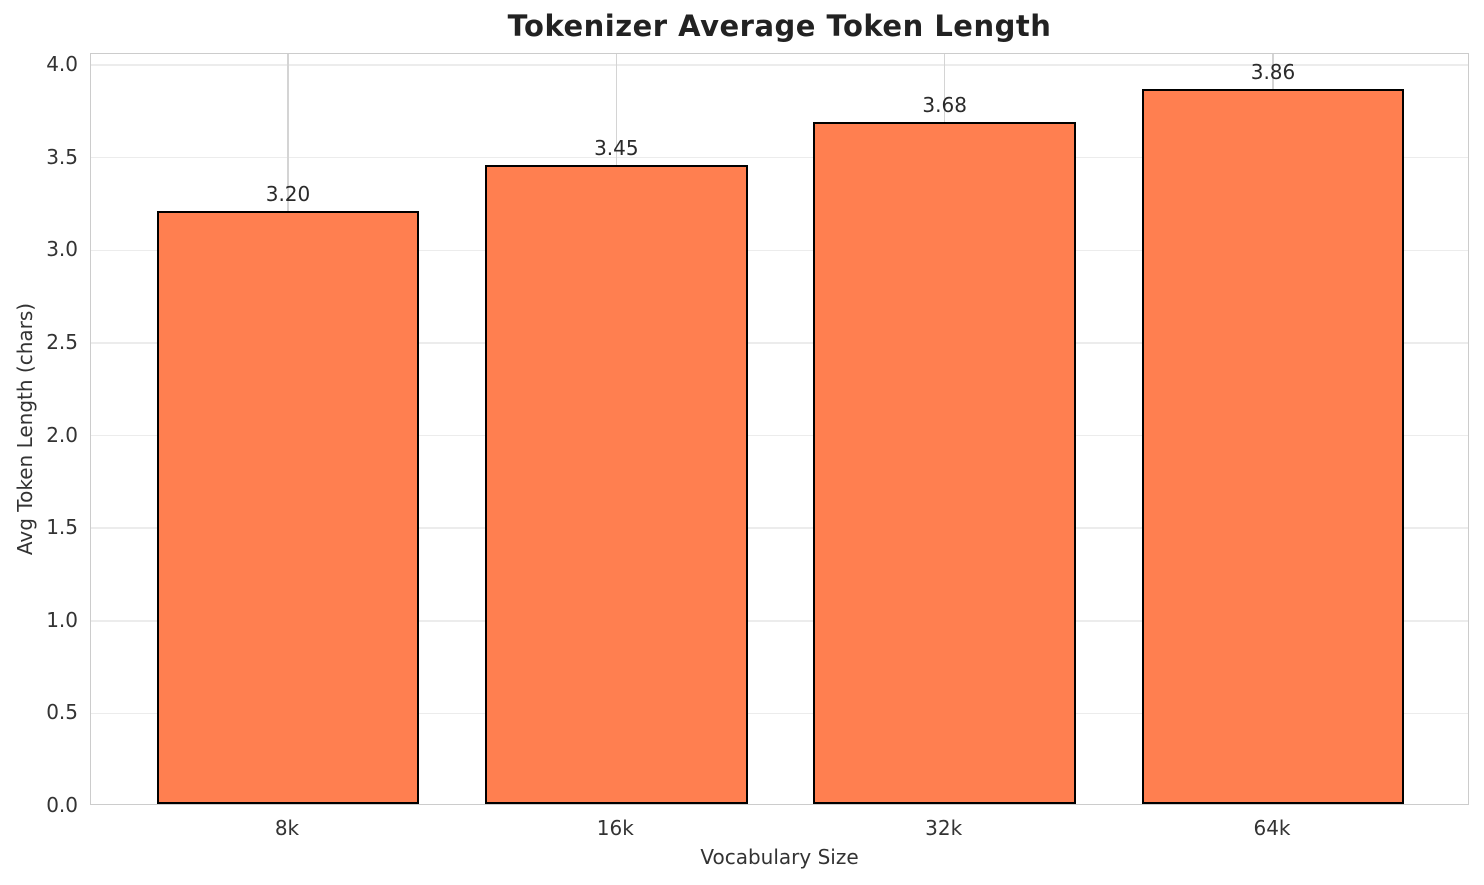  Describe the element at coordinates (62, 434) in the screenshot. I see `y-tick-label: 2.0` at that location.